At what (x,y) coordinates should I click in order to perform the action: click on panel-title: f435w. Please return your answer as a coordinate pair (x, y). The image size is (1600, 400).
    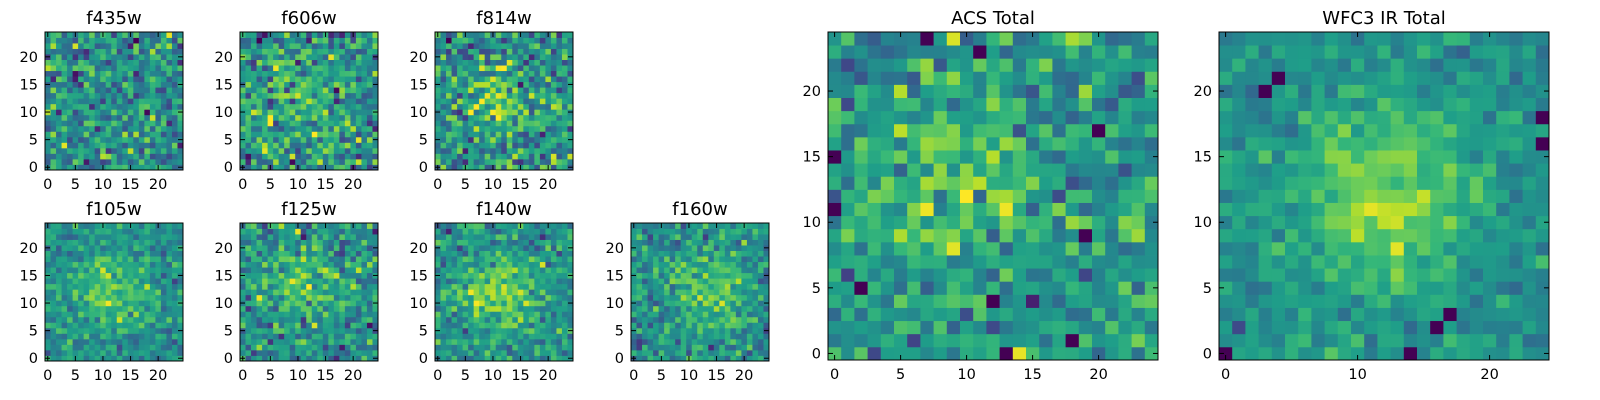
    Looking at the image, I should click on (113, 18).